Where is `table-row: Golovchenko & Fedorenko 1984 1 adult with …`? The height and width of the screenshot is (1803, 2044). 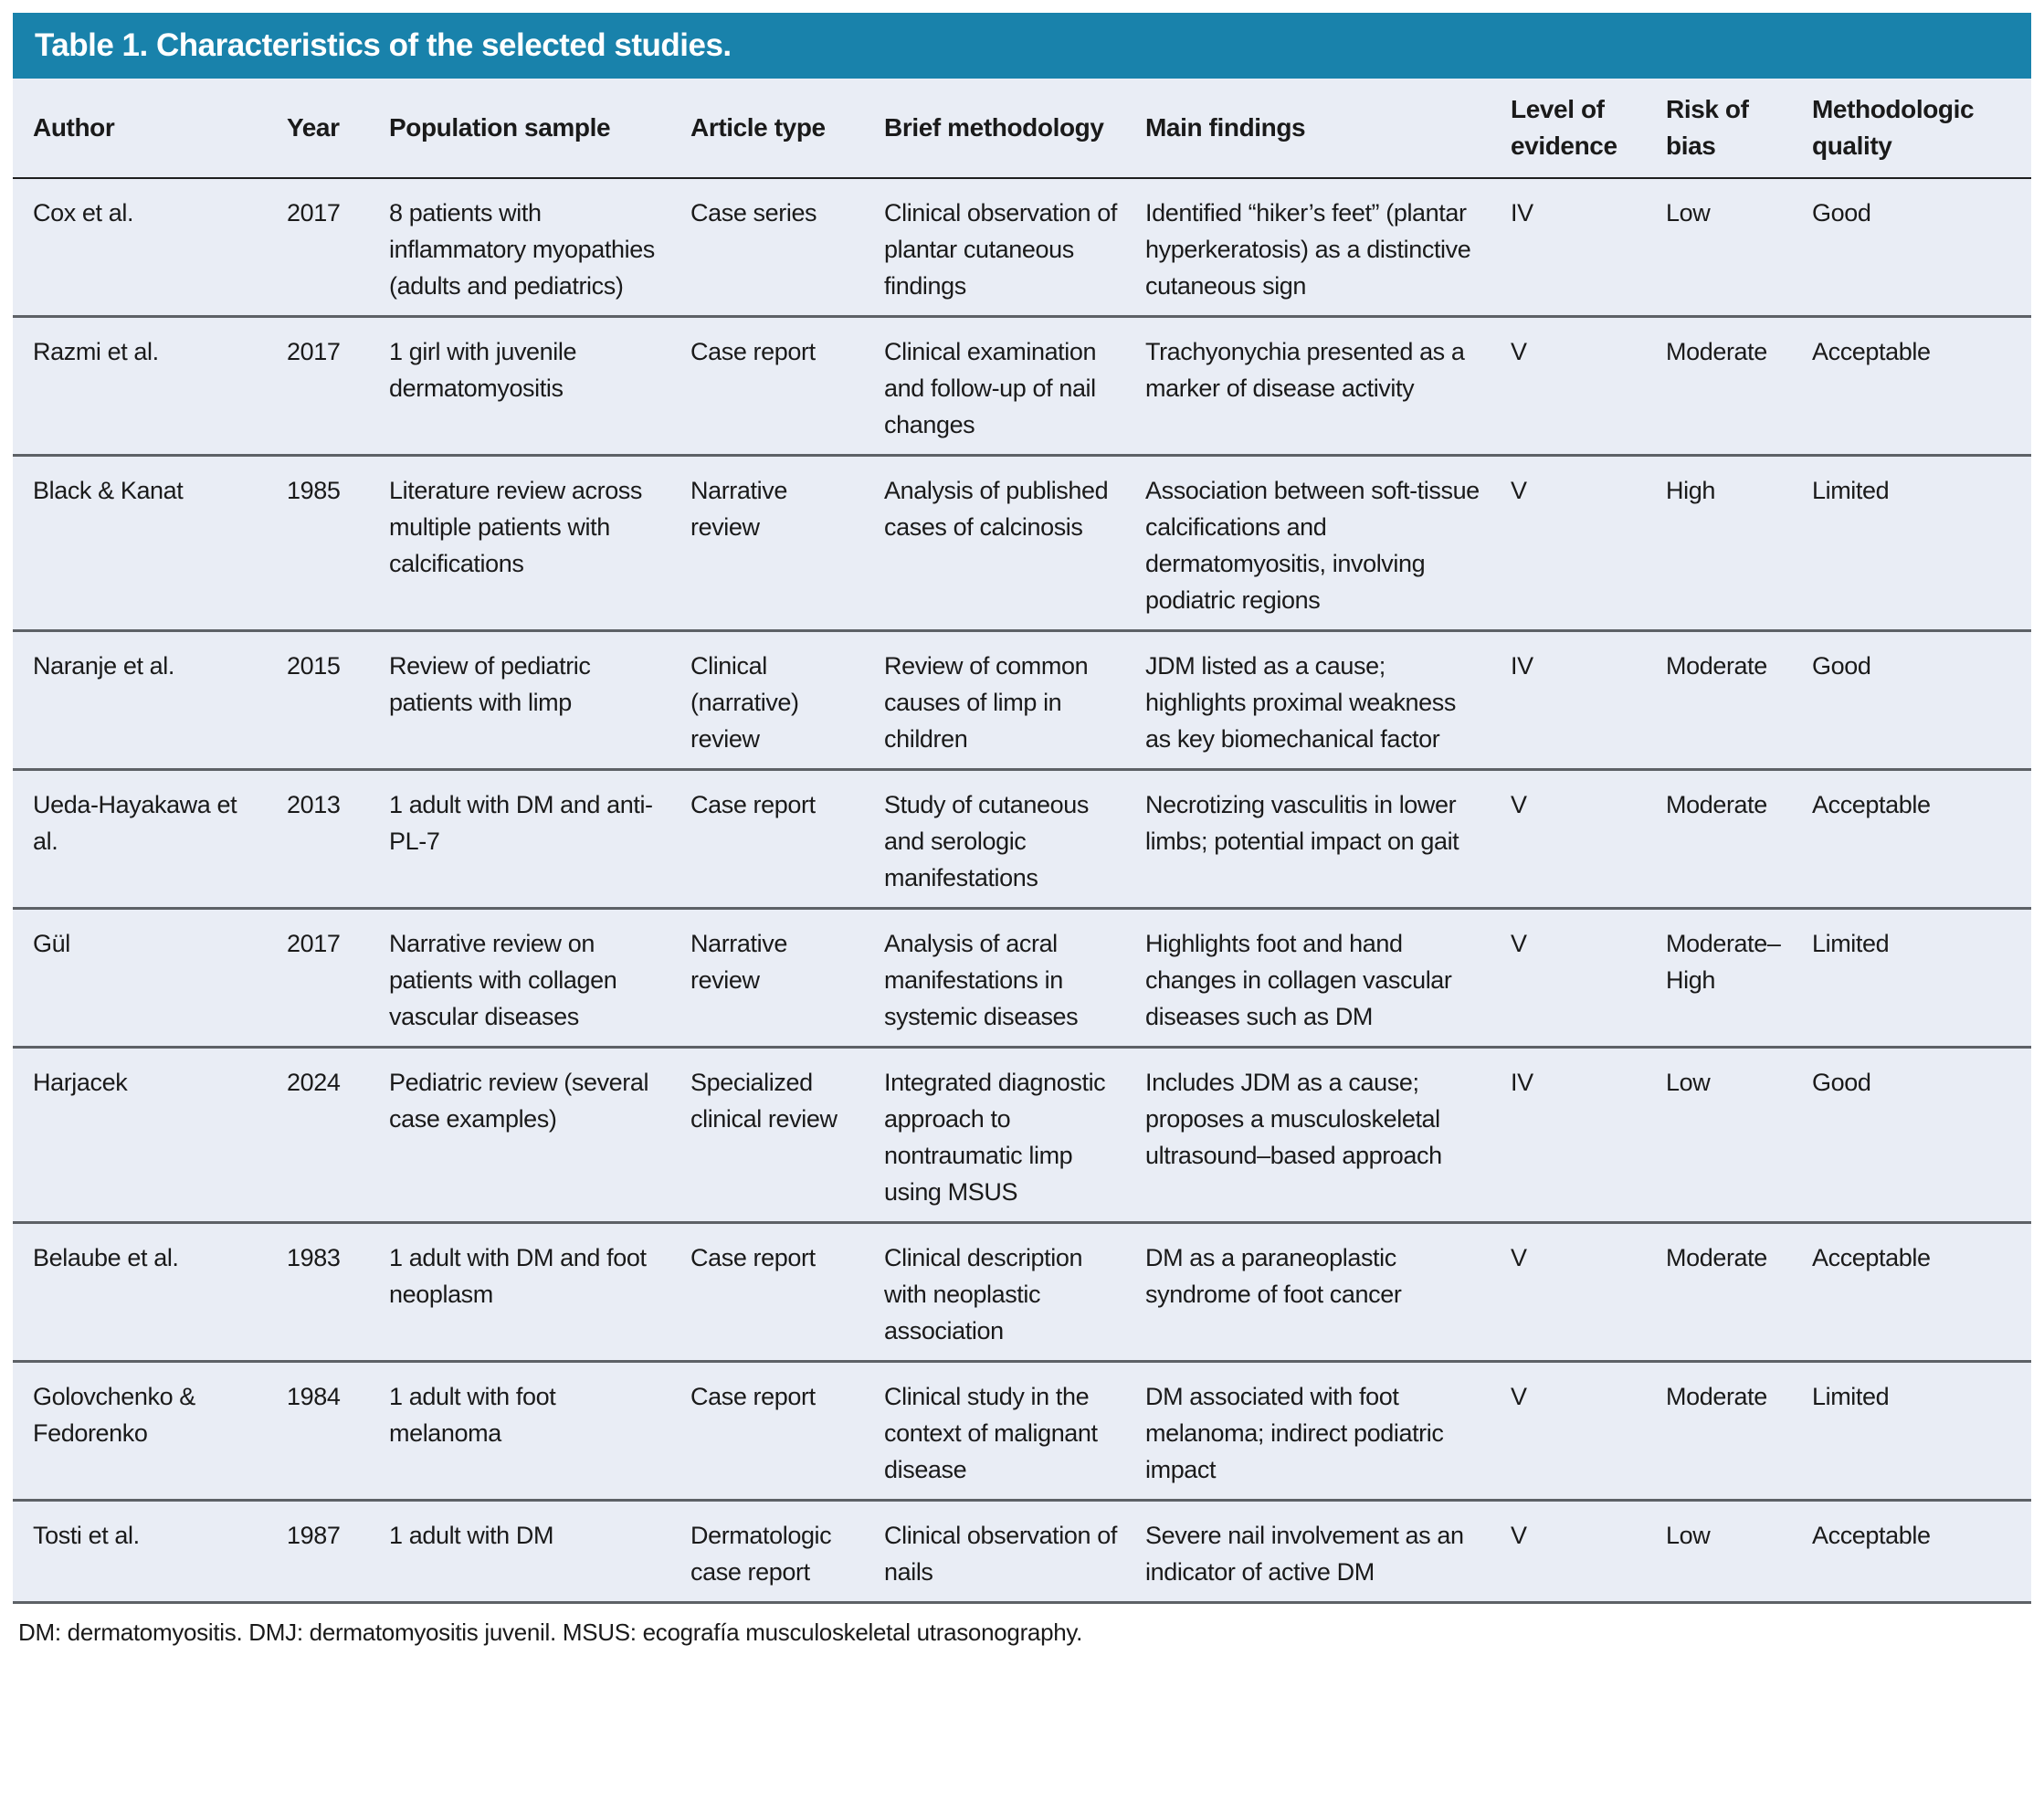
table-row: Golovchenko & Fedorenko 1984 1 adult with … is located at coordinates (1022, 1431).